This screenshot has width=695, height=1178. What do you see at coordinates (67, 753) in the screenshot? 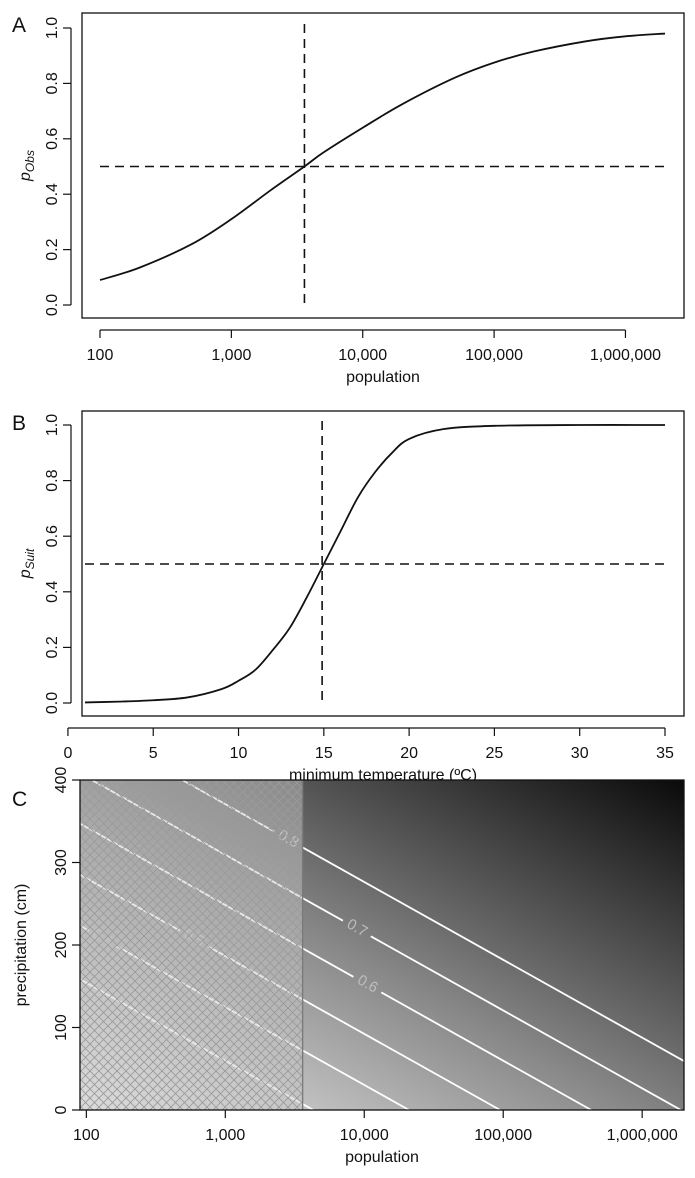
I see `x-tick-label: 0` at bounding box center [67, 753].